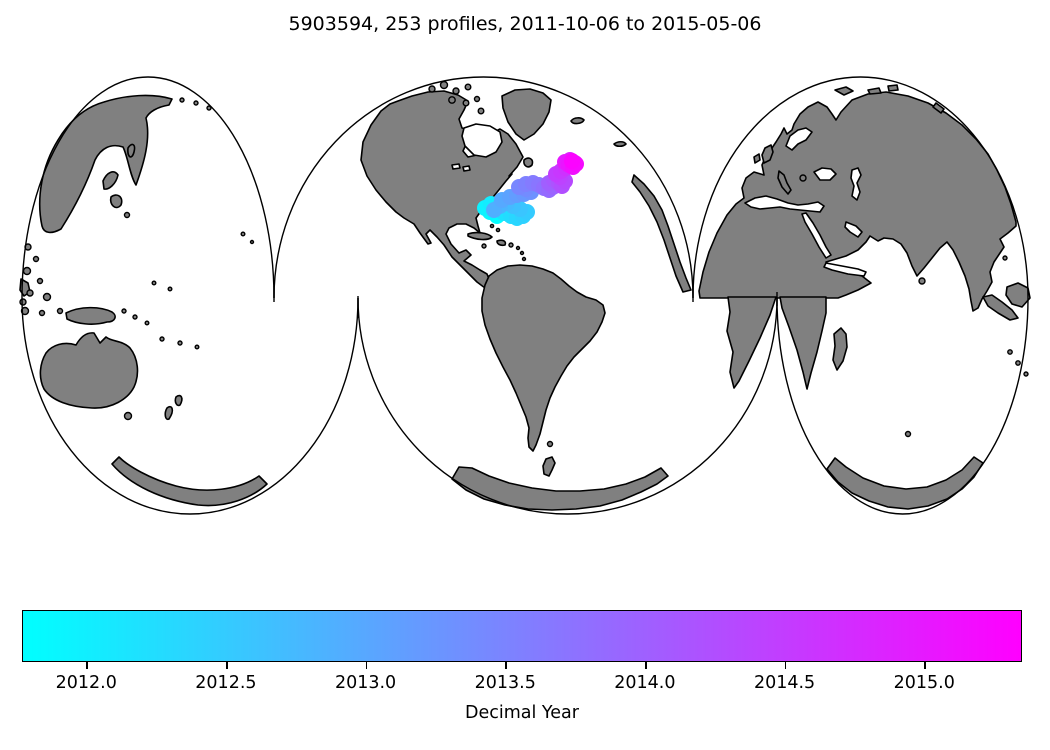 The height and width of the screenshot is (750, 1050). Describe the element at coordinates (922, 281) in the screenshot. I see `land-sri-lanka` at that location.